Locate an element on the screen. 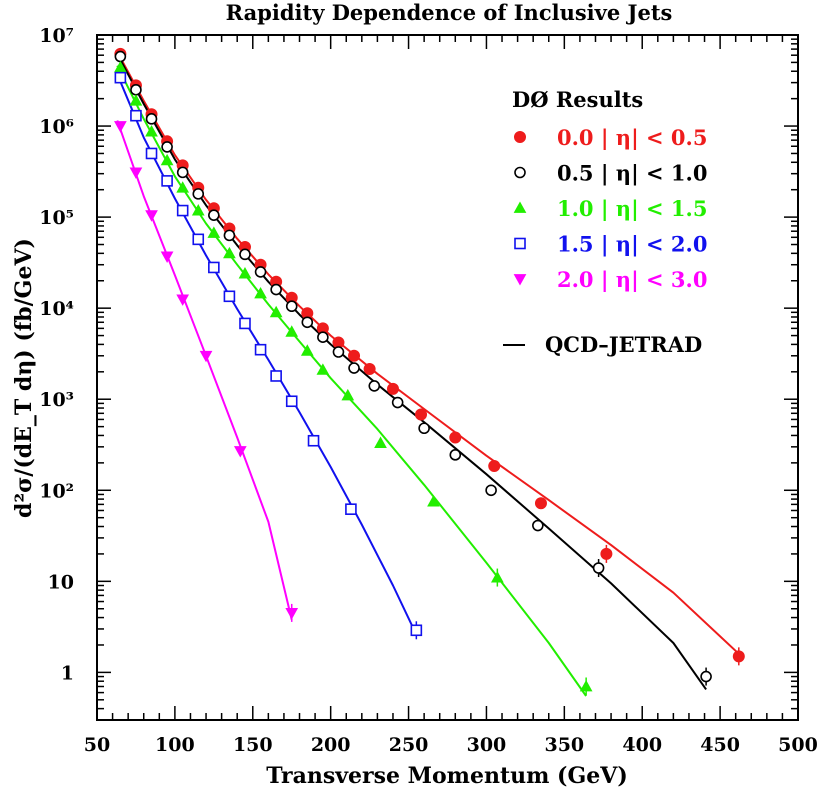 This screenshot has height=793, width=830. x-tick-label: 350 is located at coordinates (564, 745).